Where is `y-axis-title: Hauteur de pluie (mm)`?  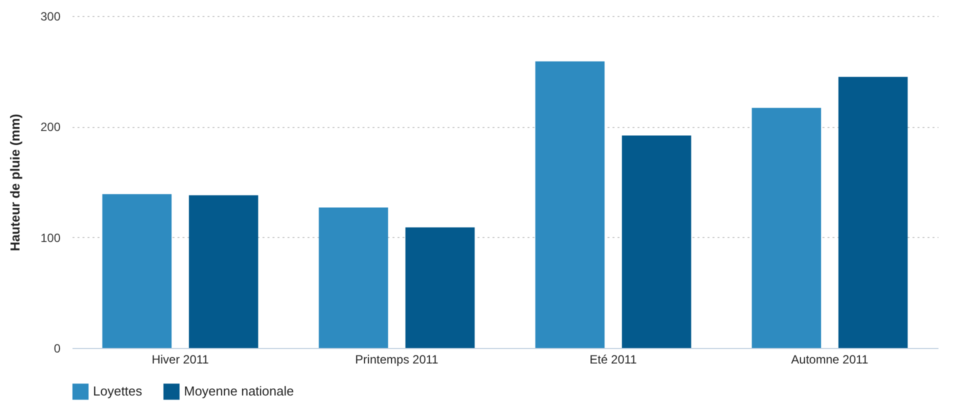
y-axis-title: Hauteur de pluie (mm) is located at coordinates (14, 183).